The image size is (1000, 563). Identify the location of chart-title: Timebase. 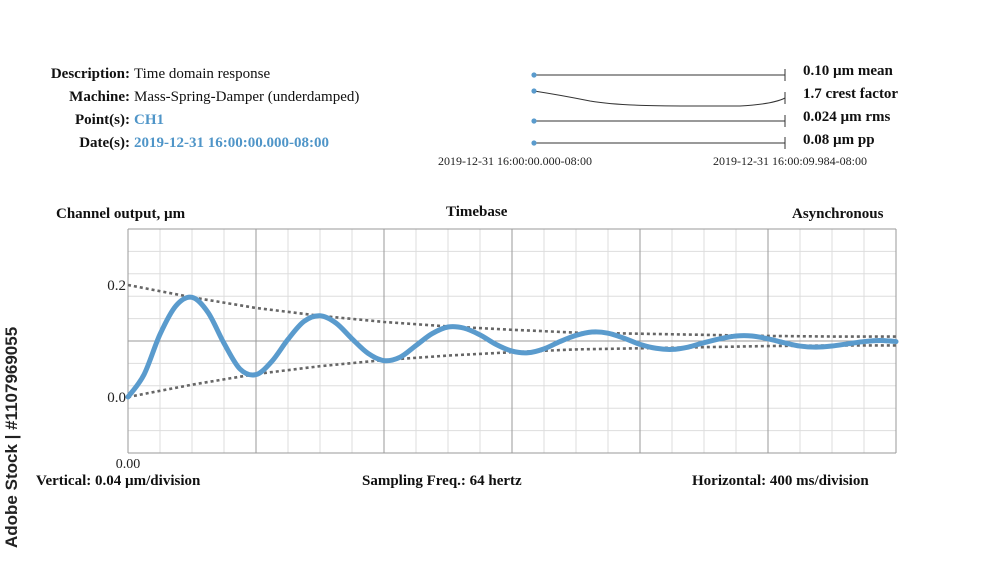
(477, 212).